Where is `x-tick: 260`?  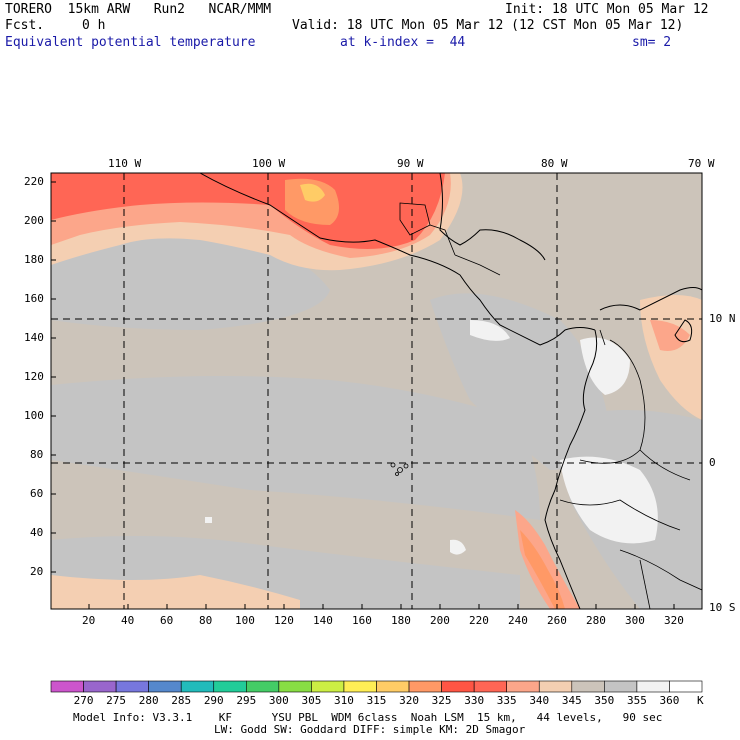
x-tick: 260 is located at coordinates (557, 620).